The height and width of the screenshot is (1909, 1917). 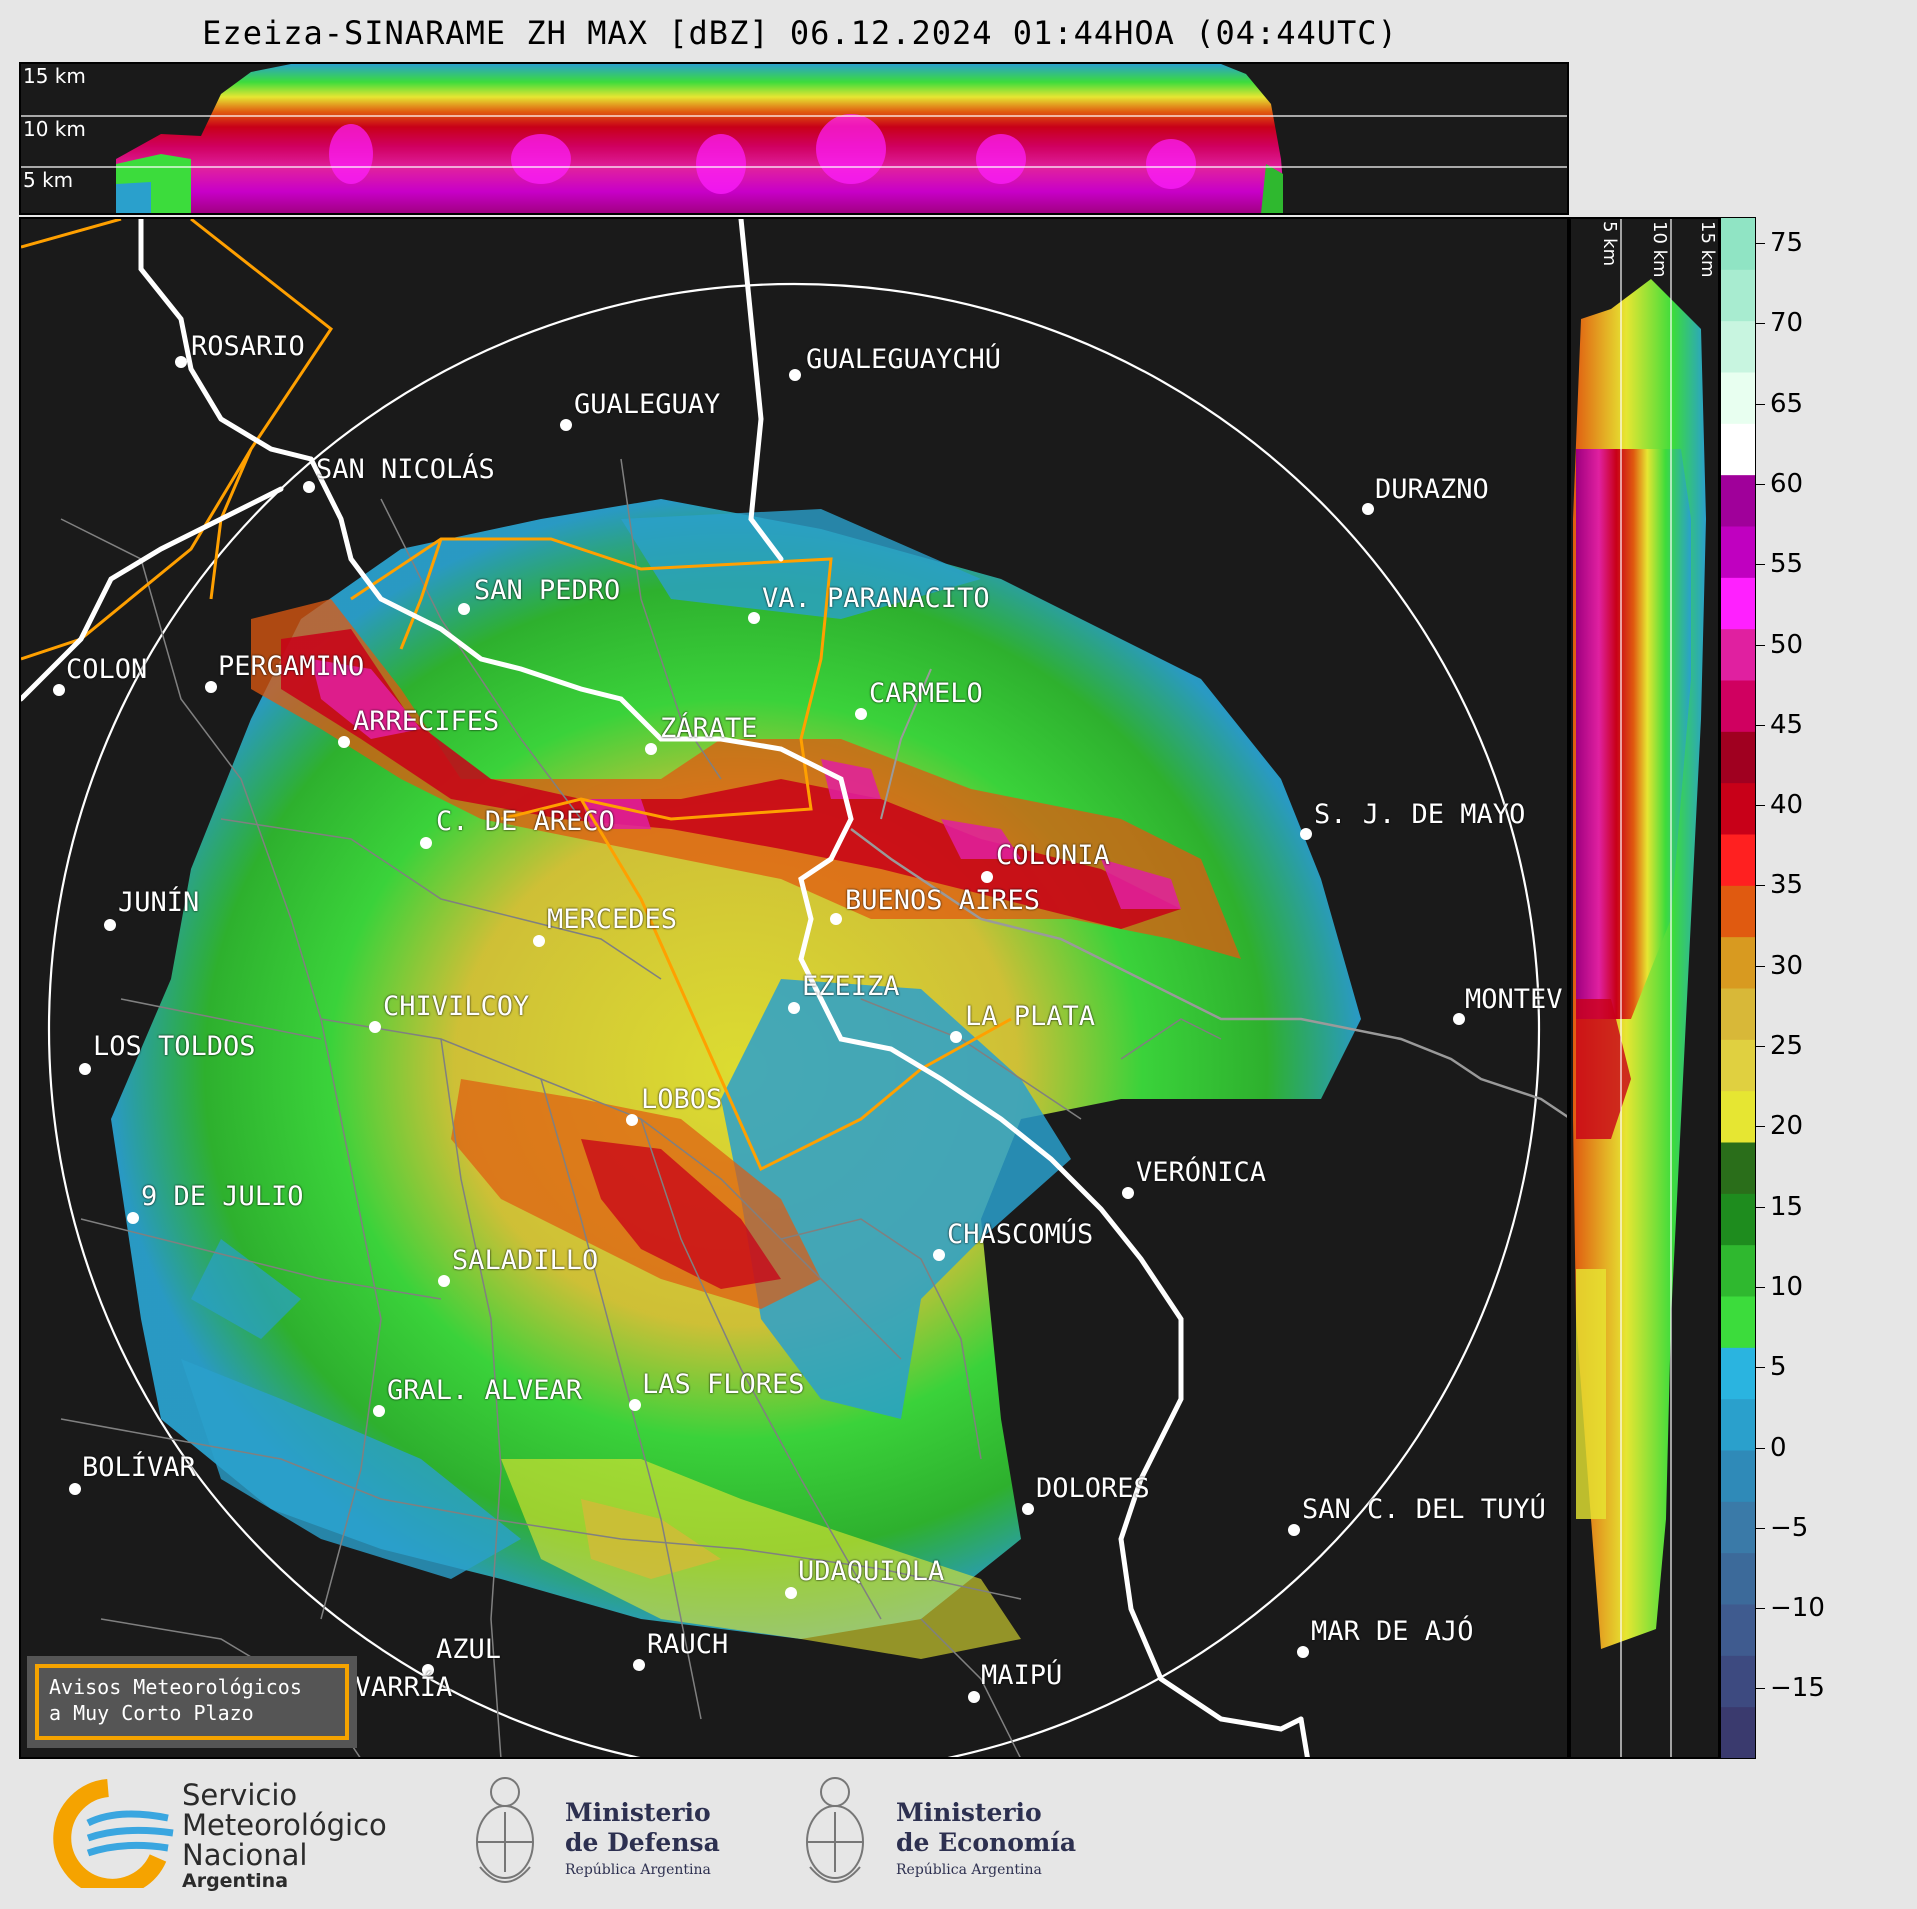 I want to click on warning-notice: Avisos Meteorológicos a Muy Corto Plazo, so click(x=192, y=1702).